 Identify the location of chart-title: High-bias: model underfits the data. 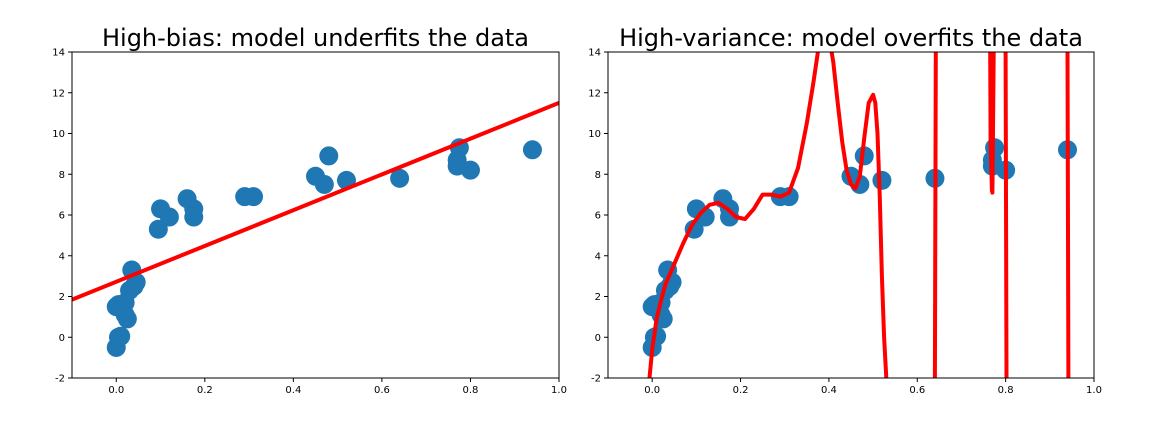
(315, 38).